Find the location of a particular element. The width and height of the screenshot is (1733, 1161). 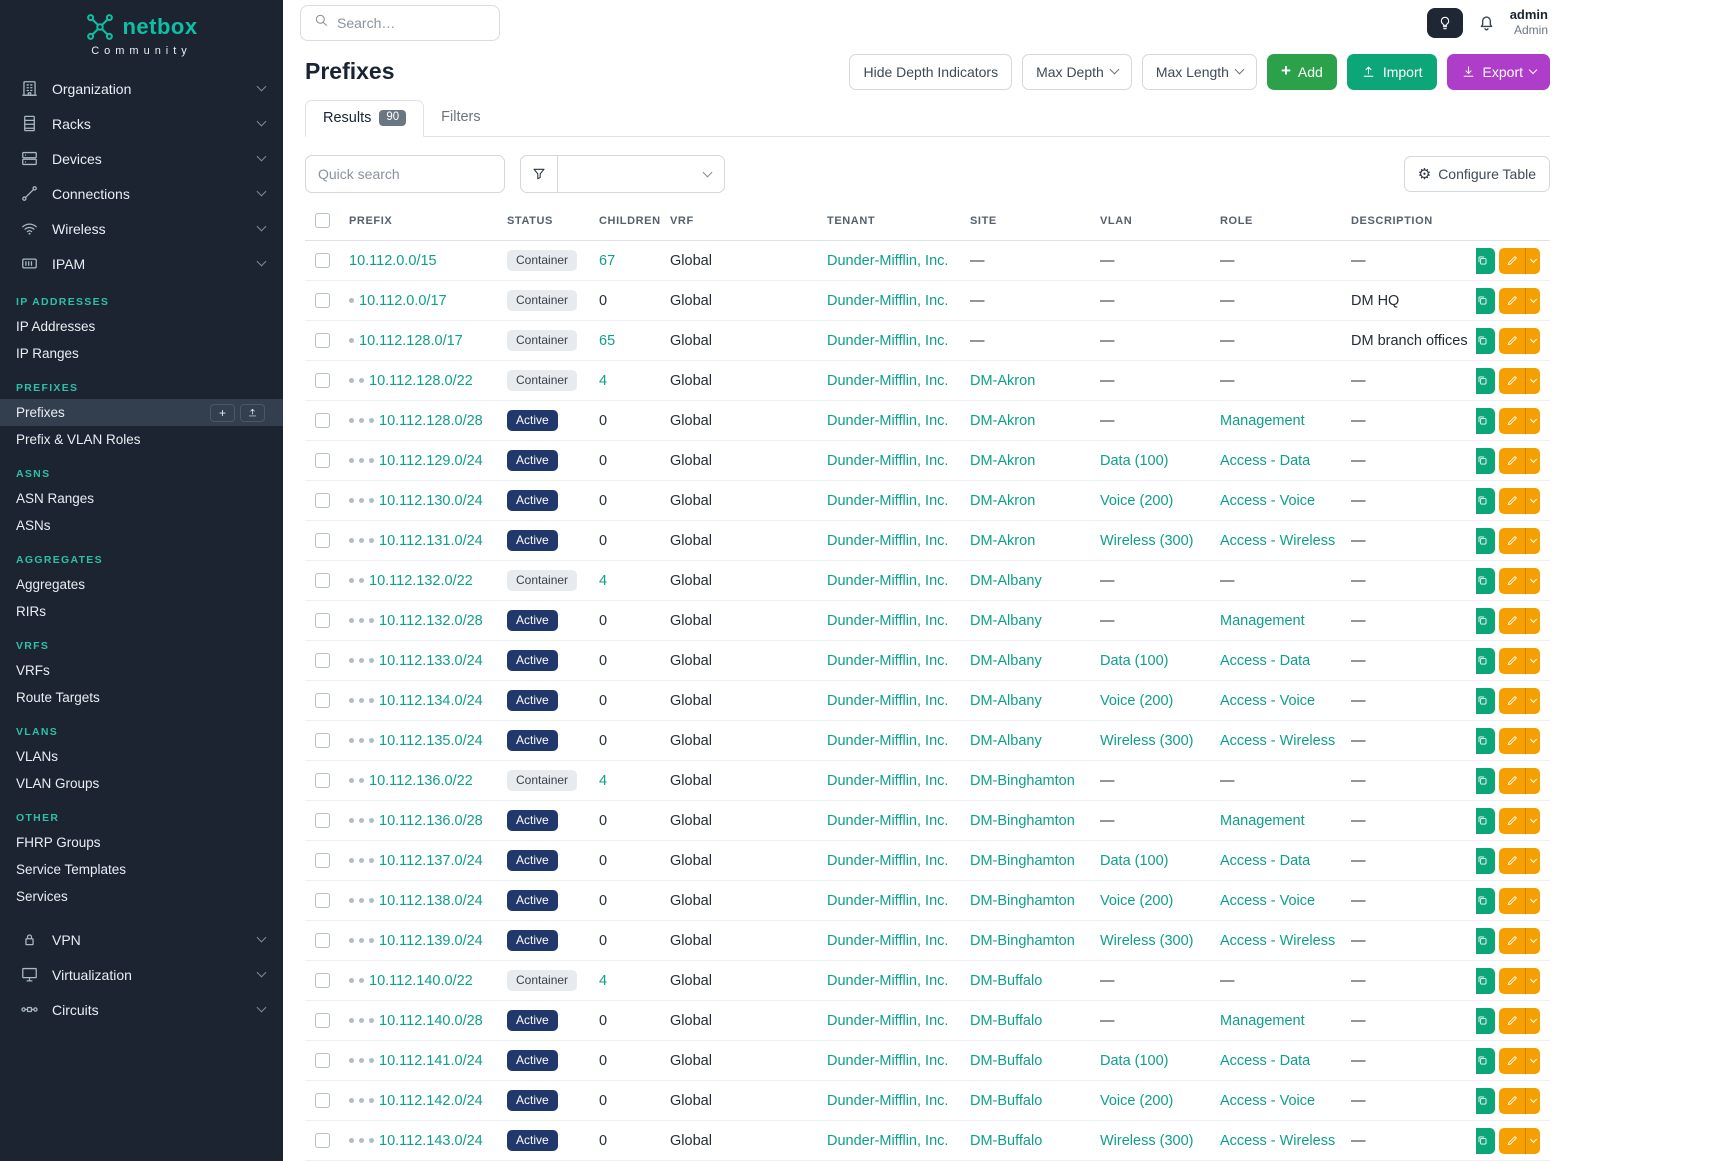

sidebar-item-asn-ranges: ASN Ranges is located at coordinates (141, 498).